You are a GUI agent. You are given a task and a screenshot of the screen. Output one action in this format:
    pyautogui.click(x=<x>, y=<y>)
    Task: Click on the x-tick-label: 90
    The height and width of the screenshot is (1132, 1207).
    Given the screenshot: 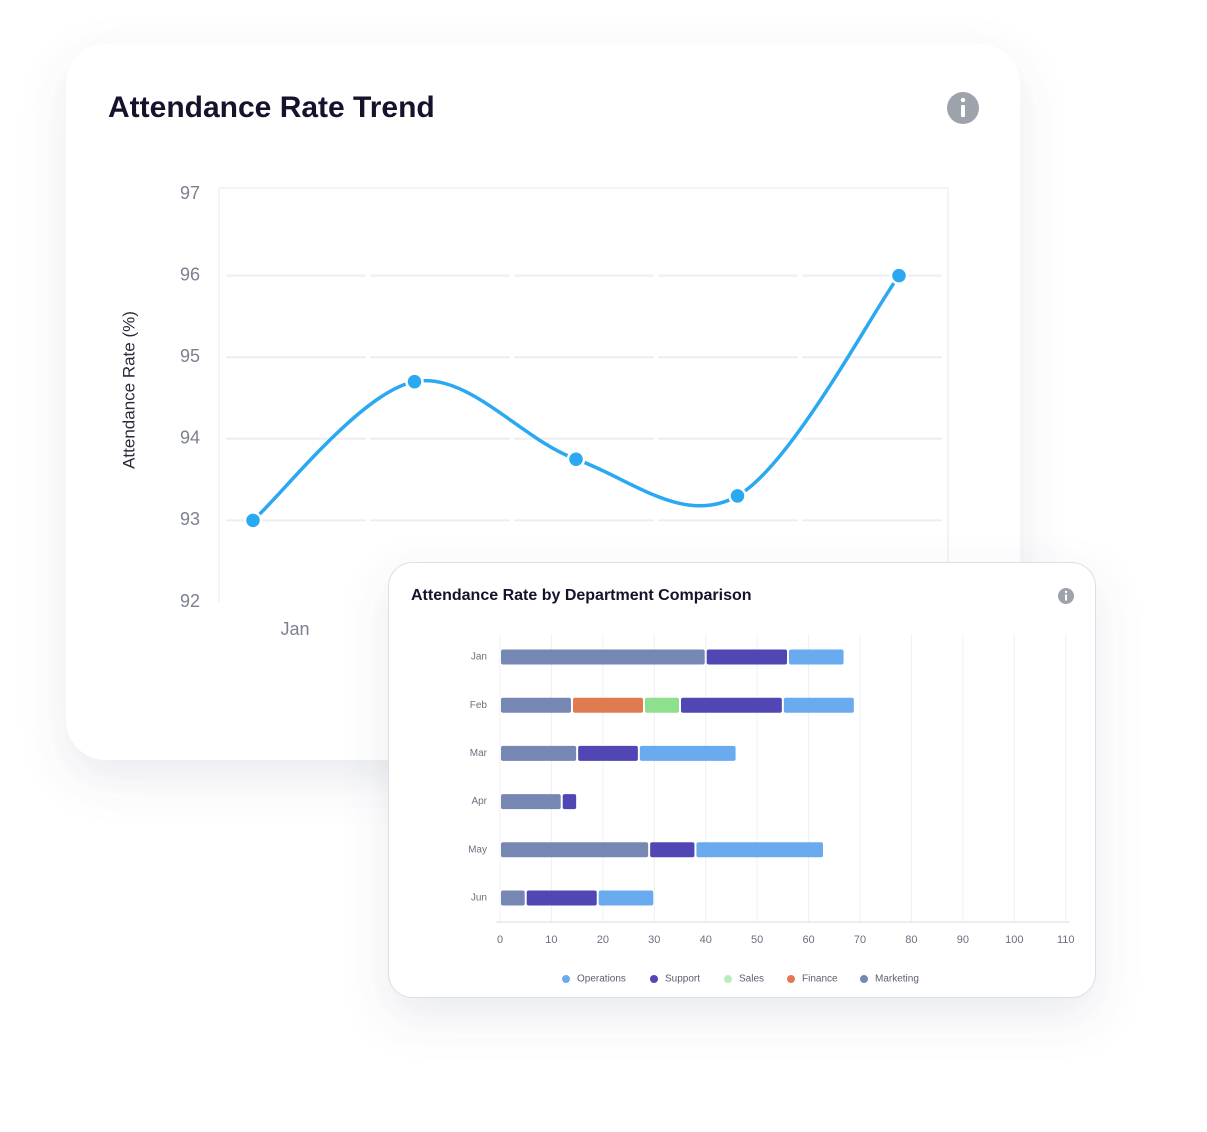 What is the action you would take?
    pyautogui.click(x=963, y=940)
    